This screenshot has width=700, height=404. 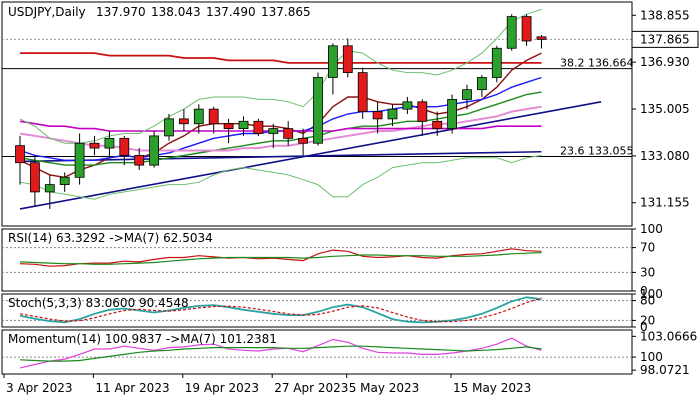 What do you see at coordinates (286, 12) in the screenshot?
I see `ohlc-close: 137.865` at bounding box center [286, 12].